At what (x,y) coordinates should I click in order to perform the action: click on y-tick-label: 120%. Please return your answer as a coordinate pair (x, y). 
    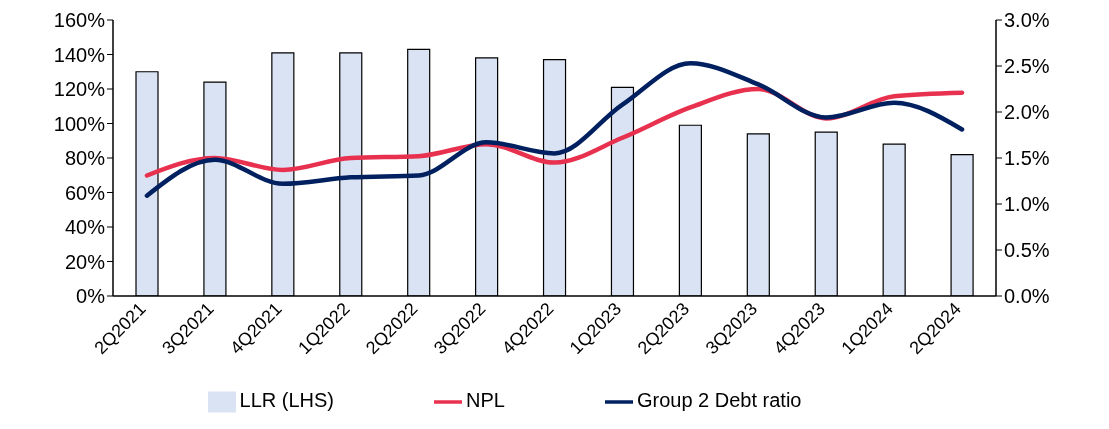
    Looking at the image, I should click on (79, 89).